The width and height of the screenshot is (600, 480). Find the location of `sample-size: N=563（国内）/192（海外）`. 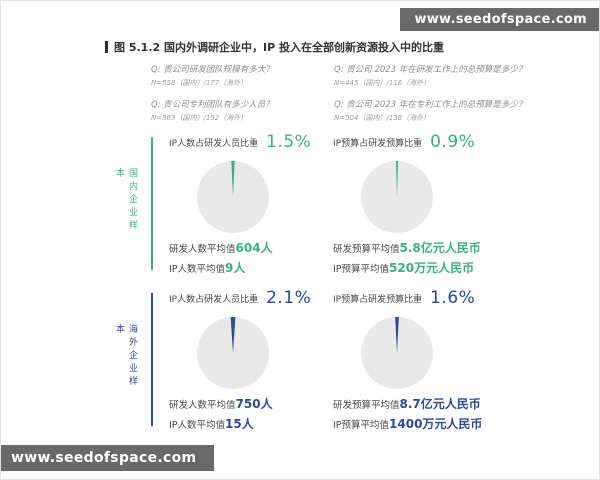

sample-size: N=563（国内）/192（海外） is located at coordinates (199, 118).